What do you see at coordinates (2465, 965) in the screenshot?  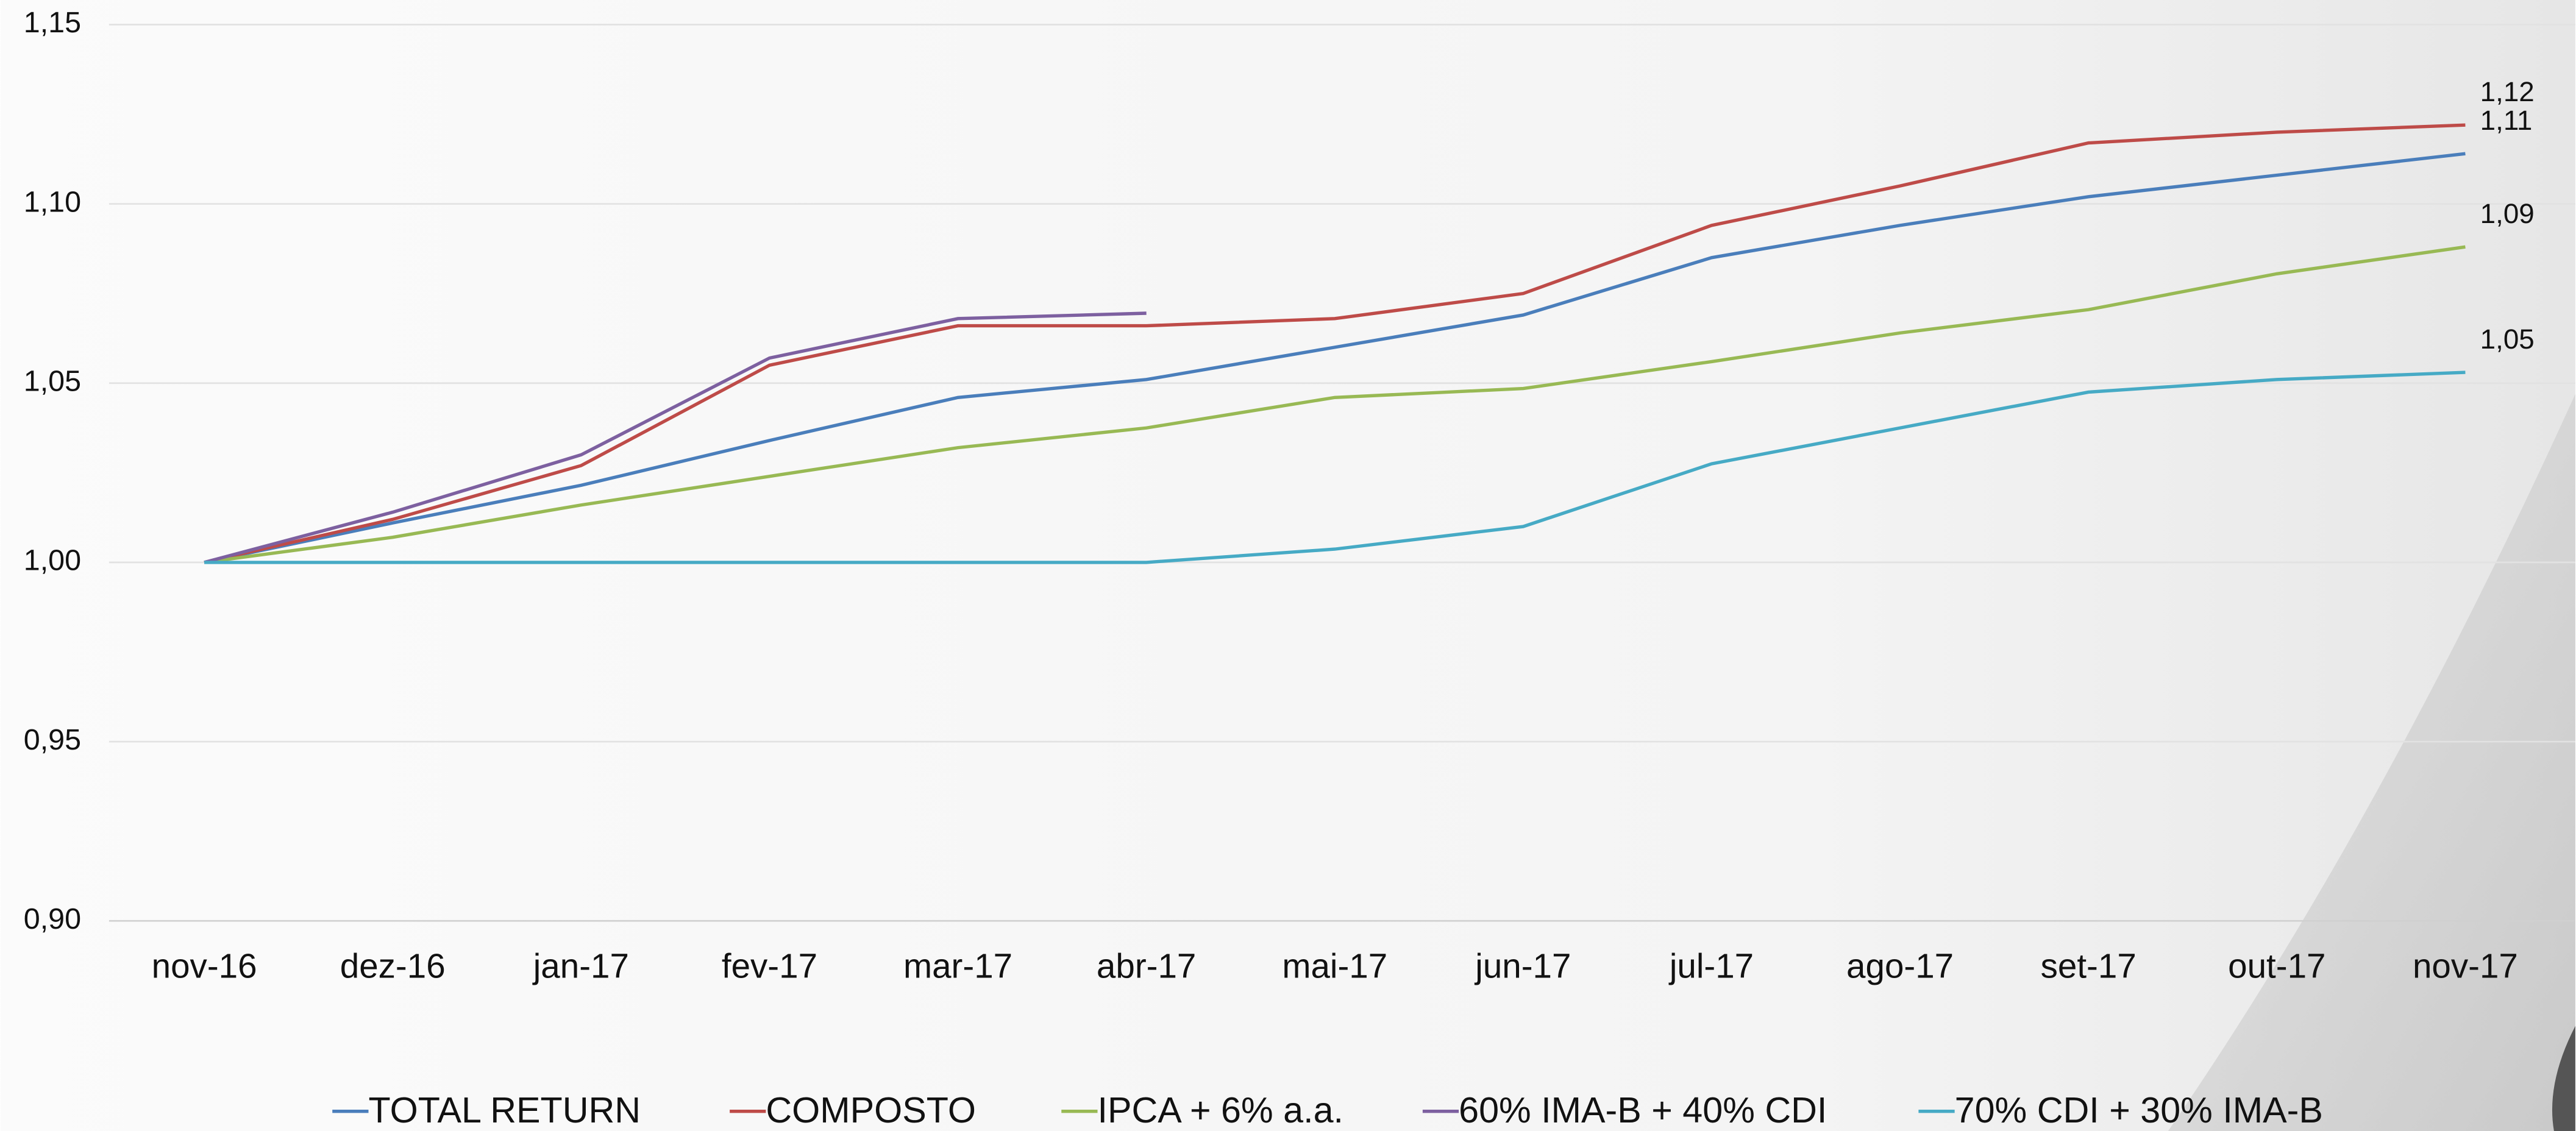 I see `x-tick-label: nov-17` at bounding box center [2465, 965].